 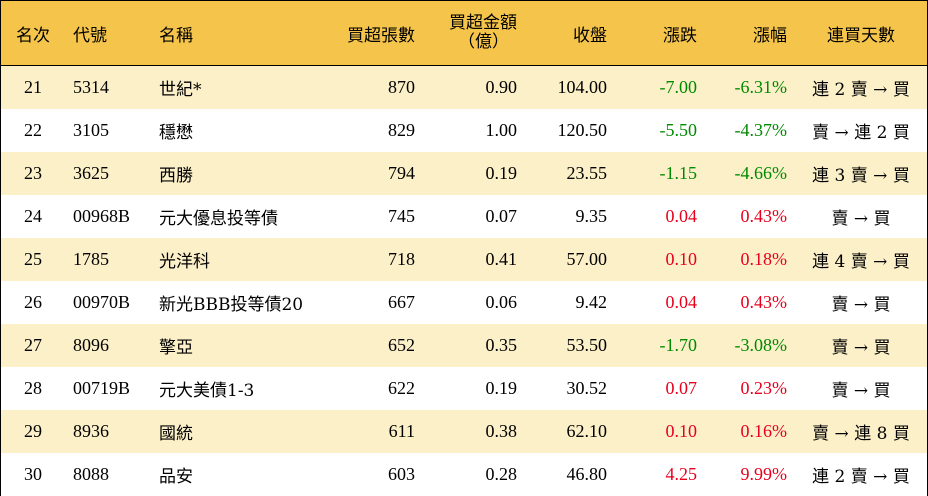 I want to click on name-cell: 光洋科, so click(x=184, y=262).